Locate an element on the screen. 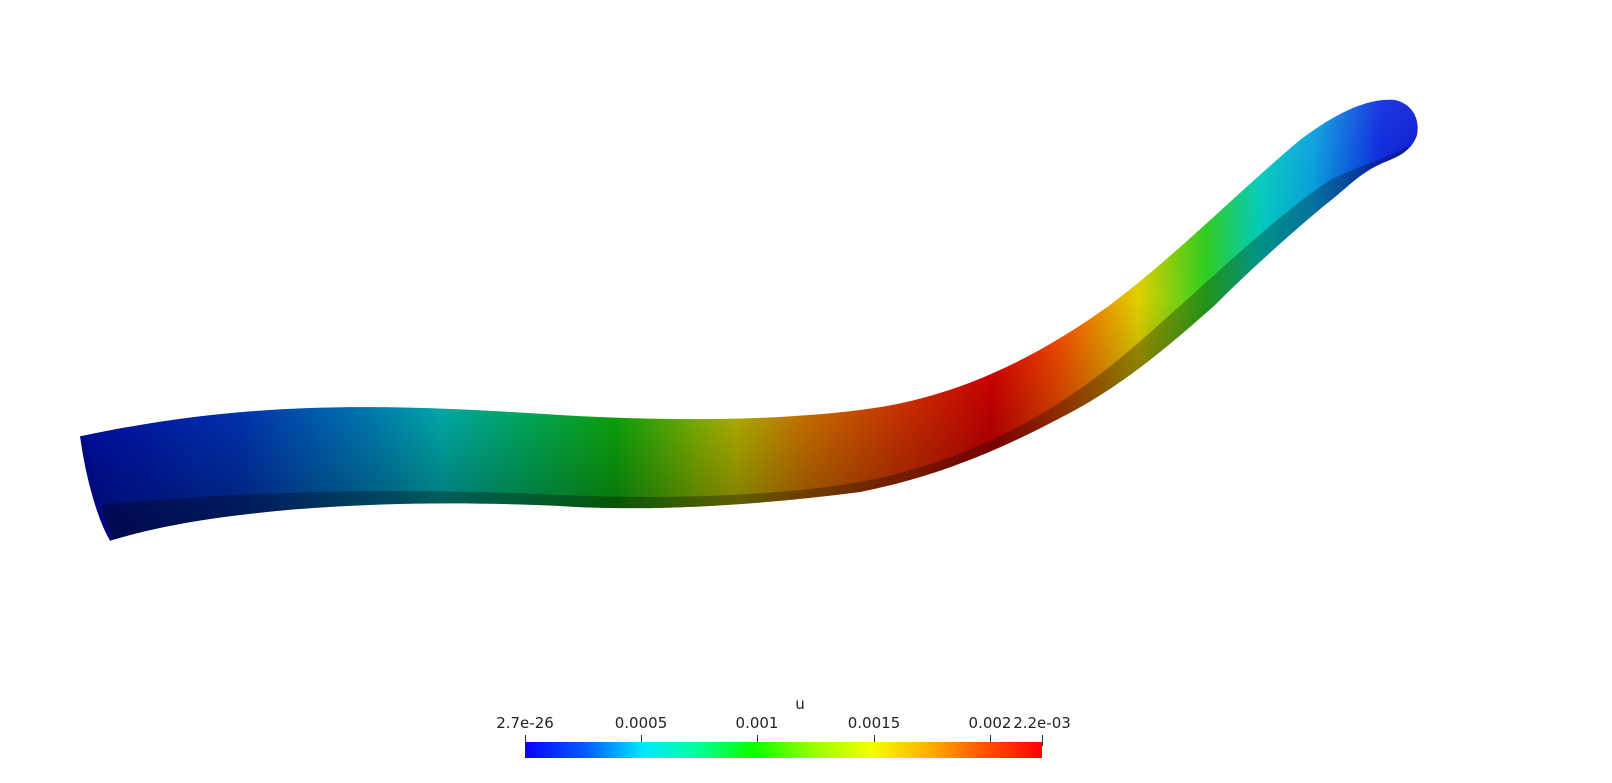 The width and height of the screenshot is (1612, 783). color-legend-label-001: 0.001 is located at coordinates (757, 723).